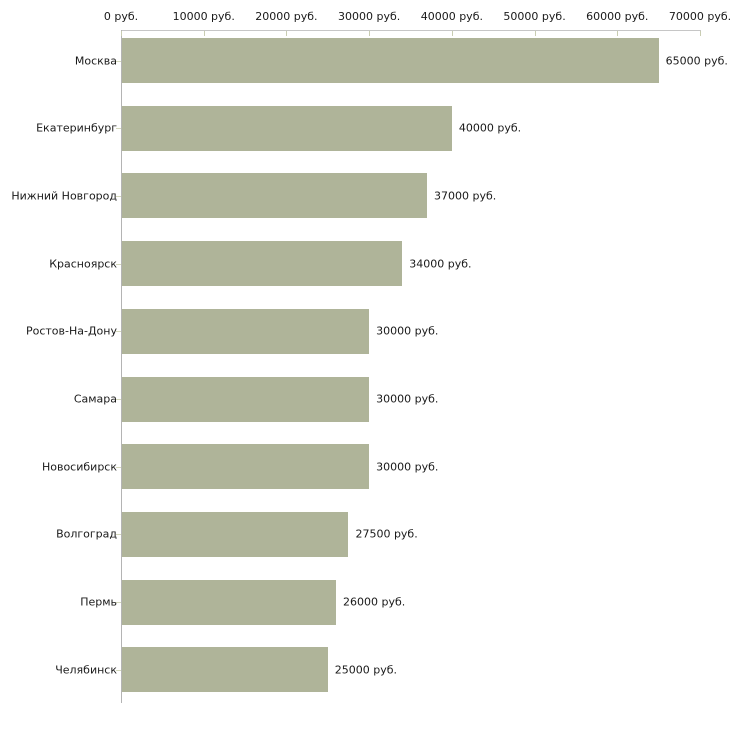 The height and width of the screenshot is (730, 730). Describe the element at coordinates (95, 399) in the screenshot. I see `category-label: Самара` at that location.